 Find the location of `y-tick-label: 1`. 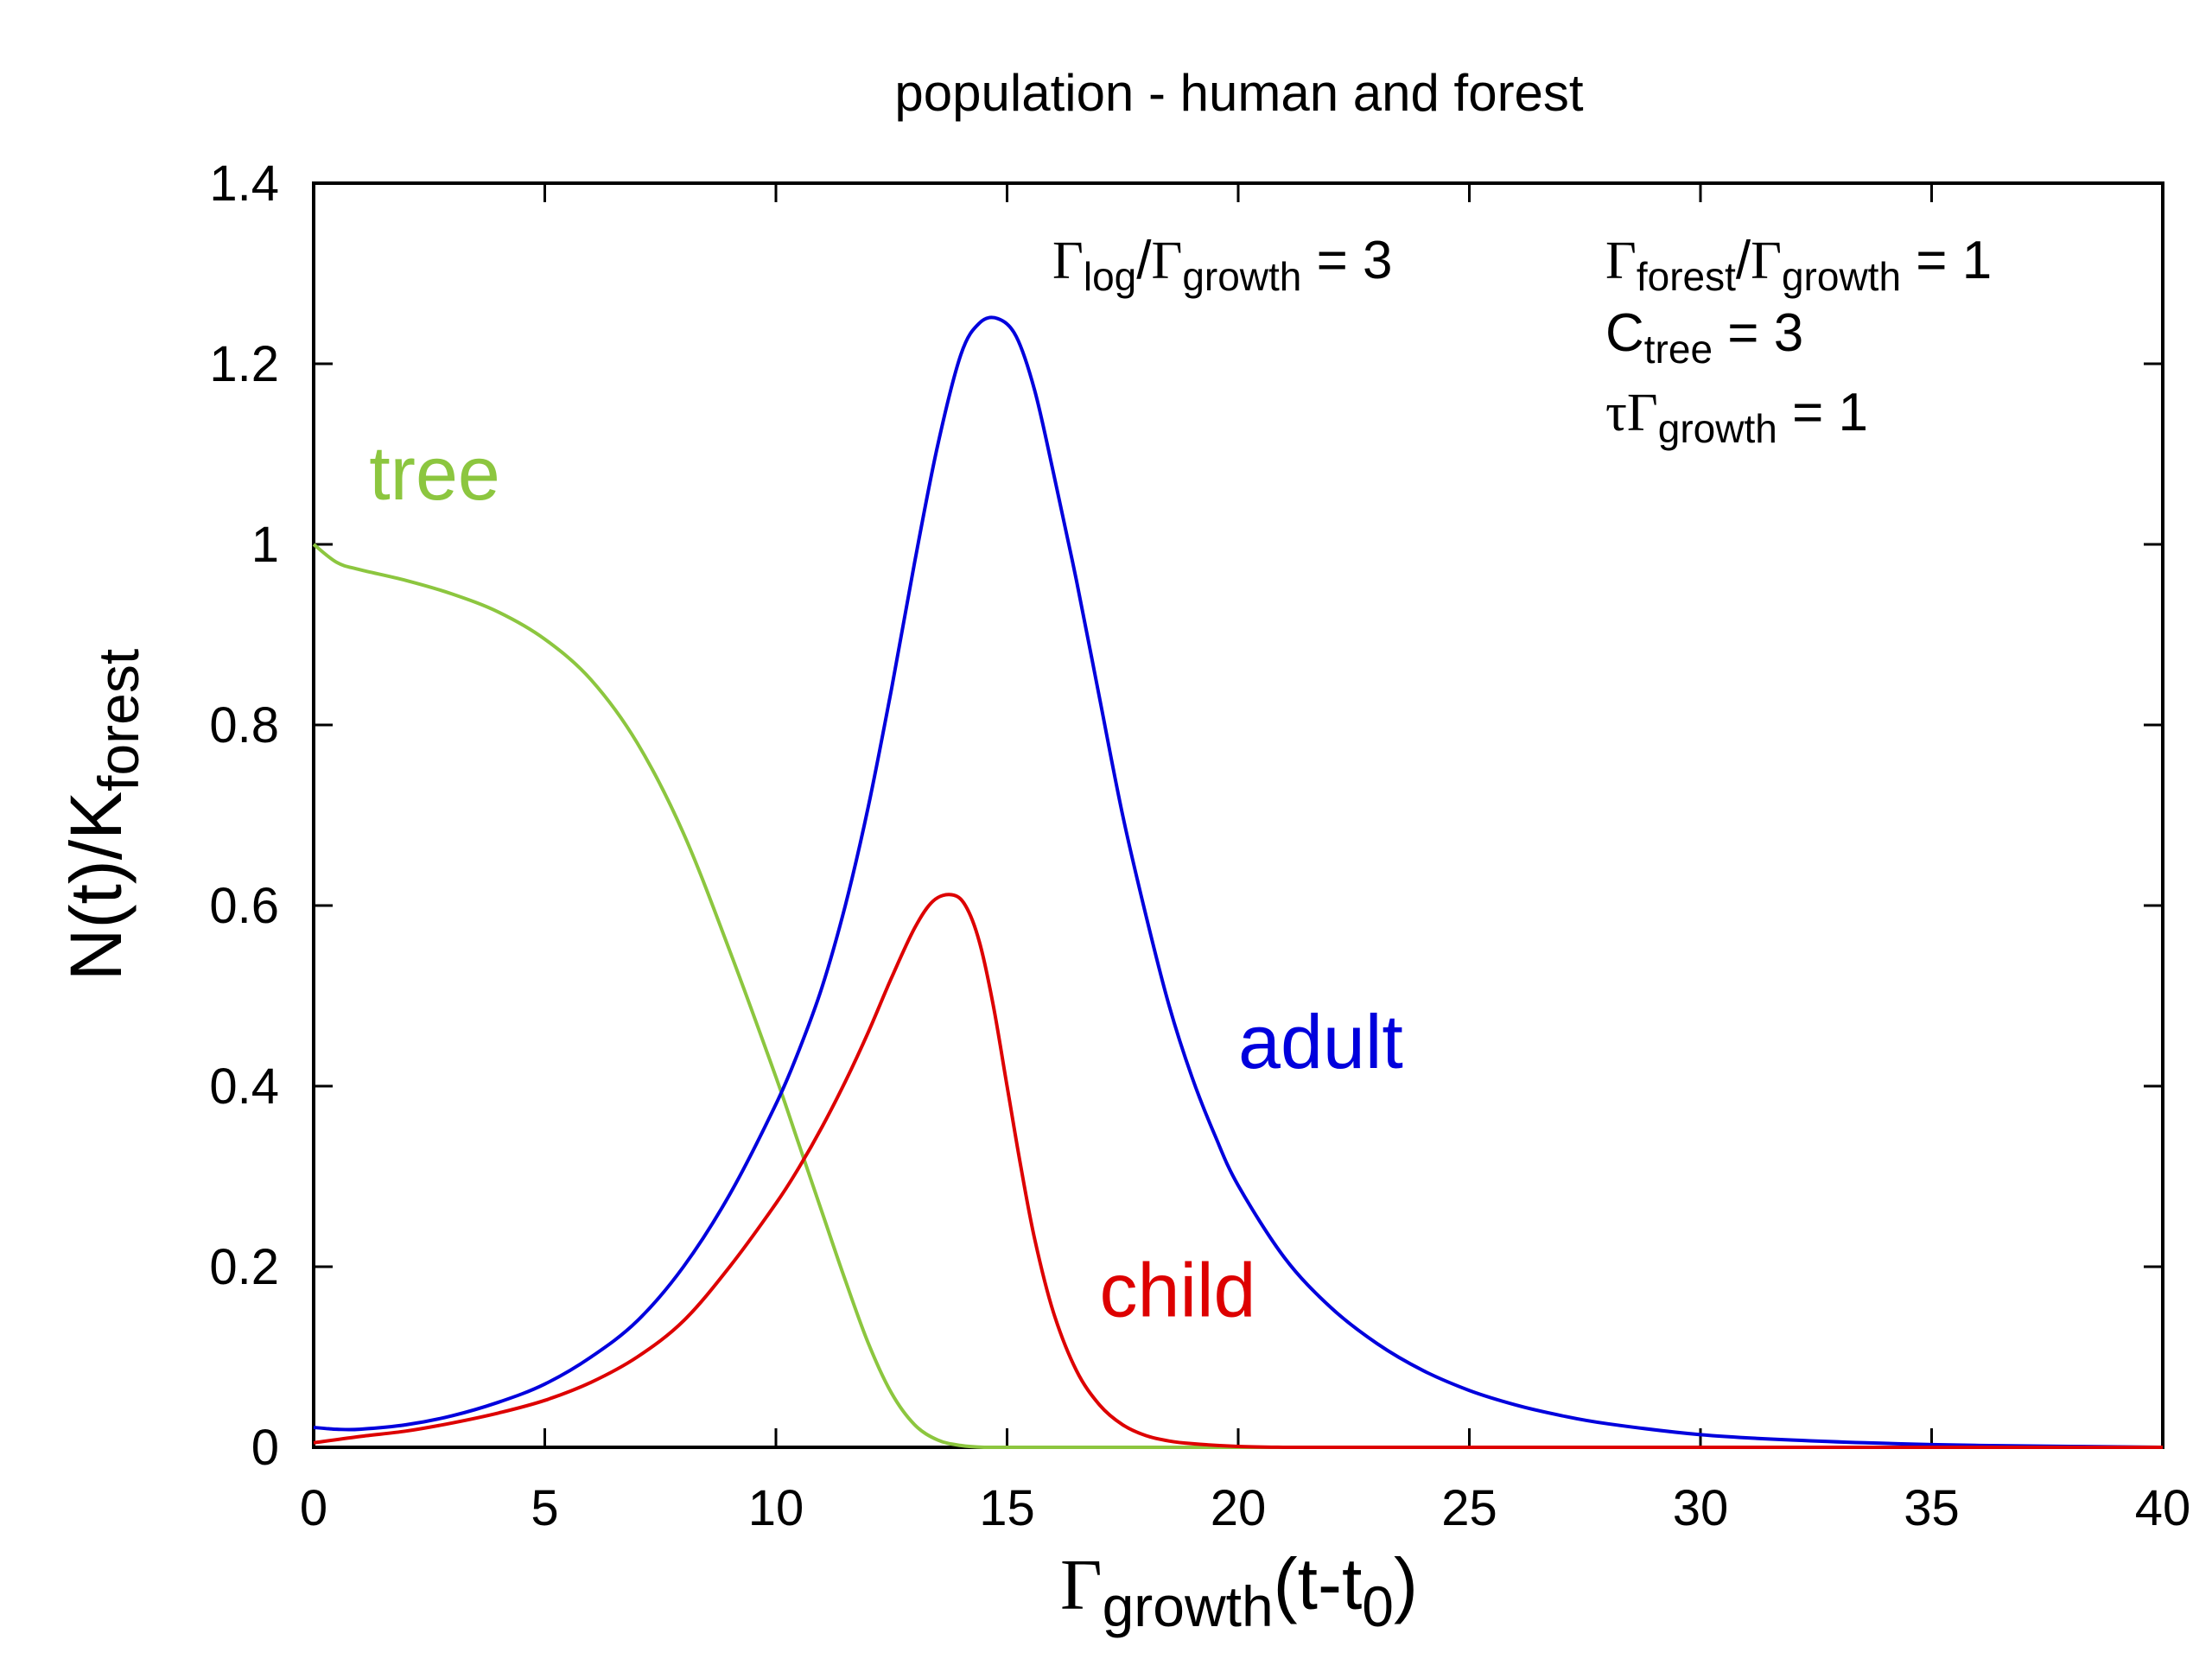

y-tick-label: 1 is located at coordinates (265, 545).